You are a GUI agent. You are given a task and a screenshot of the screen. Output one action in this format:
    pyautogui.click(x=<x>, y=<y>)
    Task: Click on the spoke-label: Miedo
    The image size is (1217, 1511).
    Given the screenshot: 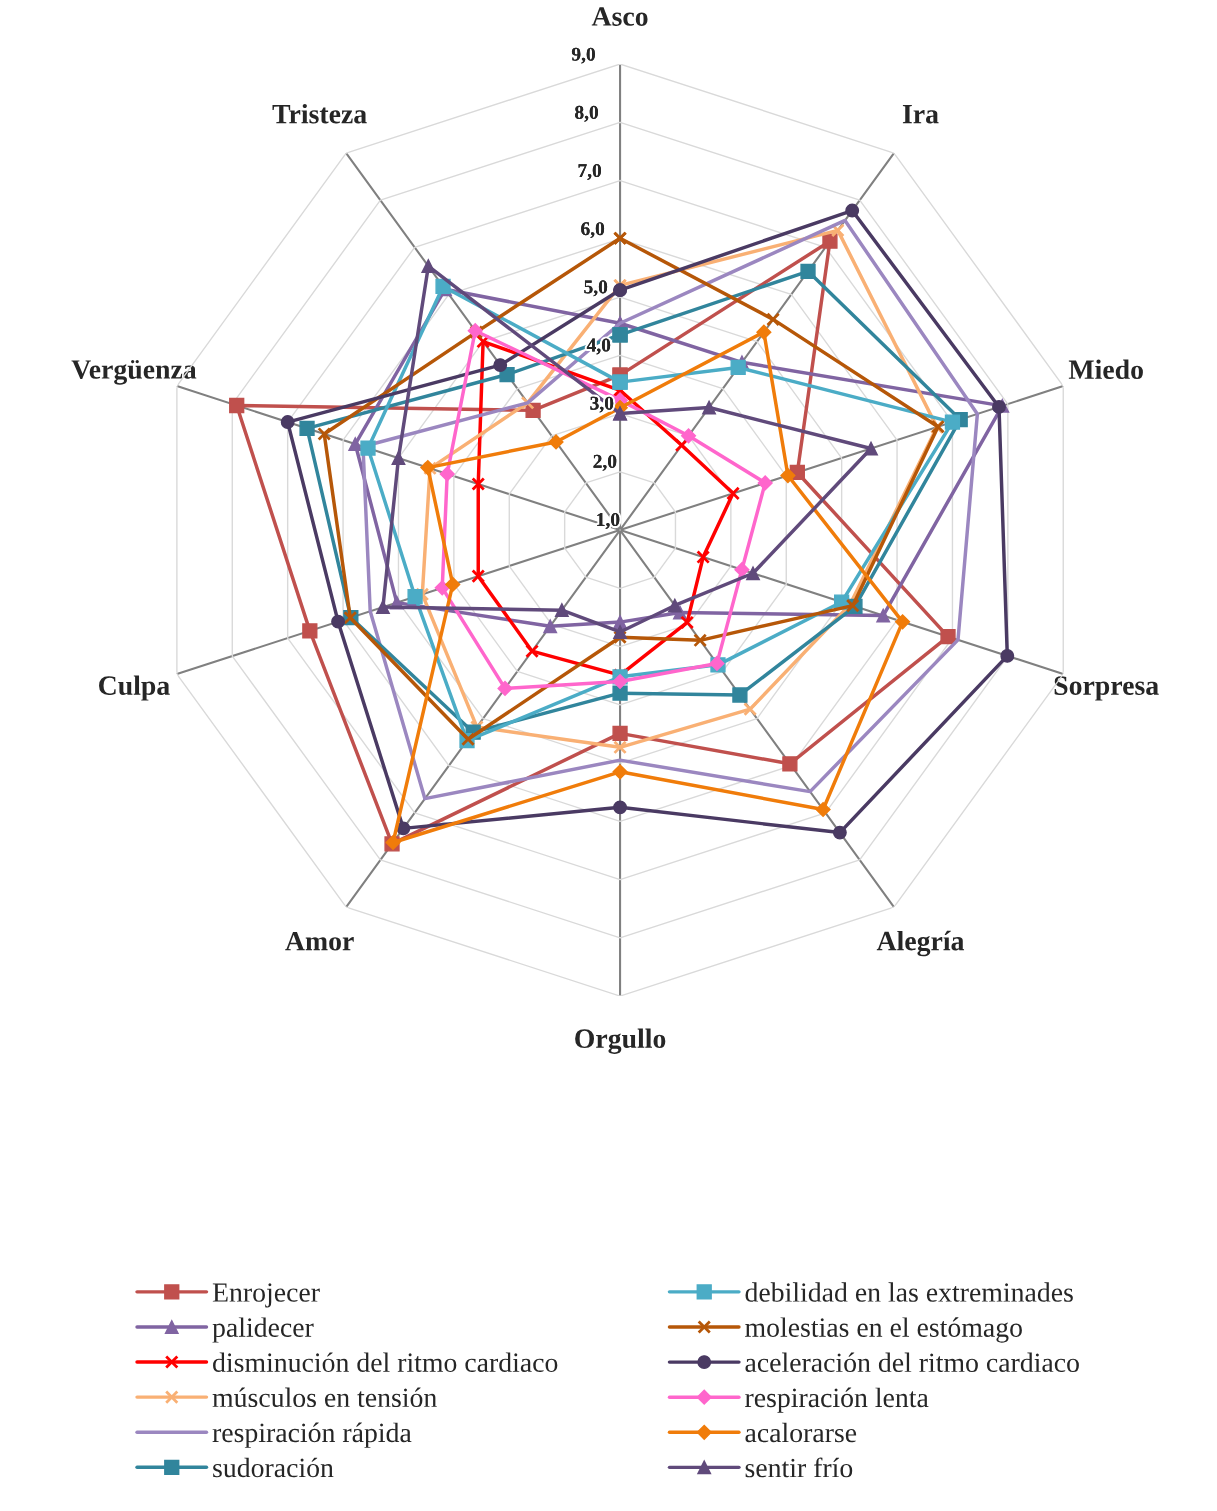 What is the action you would take?
    pyautogui.click(x=1105, y=369)
    